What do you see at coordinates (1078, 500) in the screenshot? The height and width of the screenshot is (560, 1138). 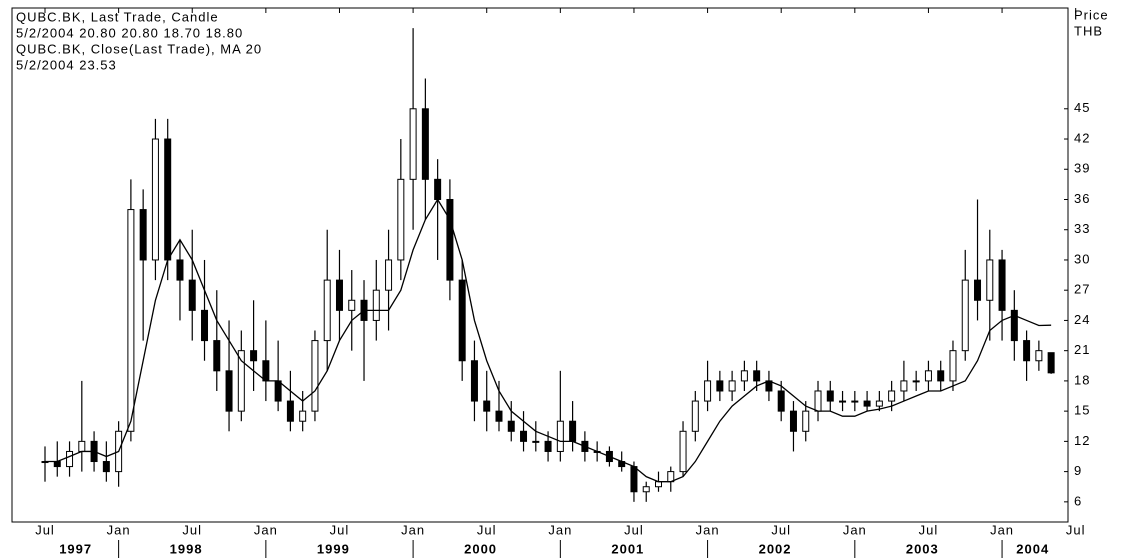 I see `y-tick-label: 6` at bounding box center [1078, 500].